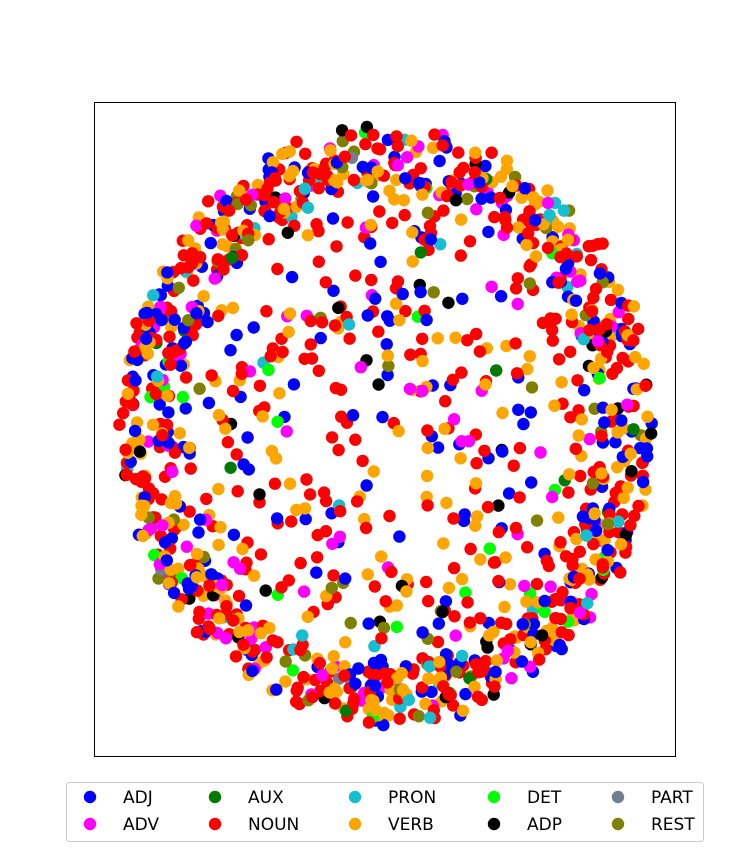  I want to click on legend-item-rest: REST, so click(653, 825).